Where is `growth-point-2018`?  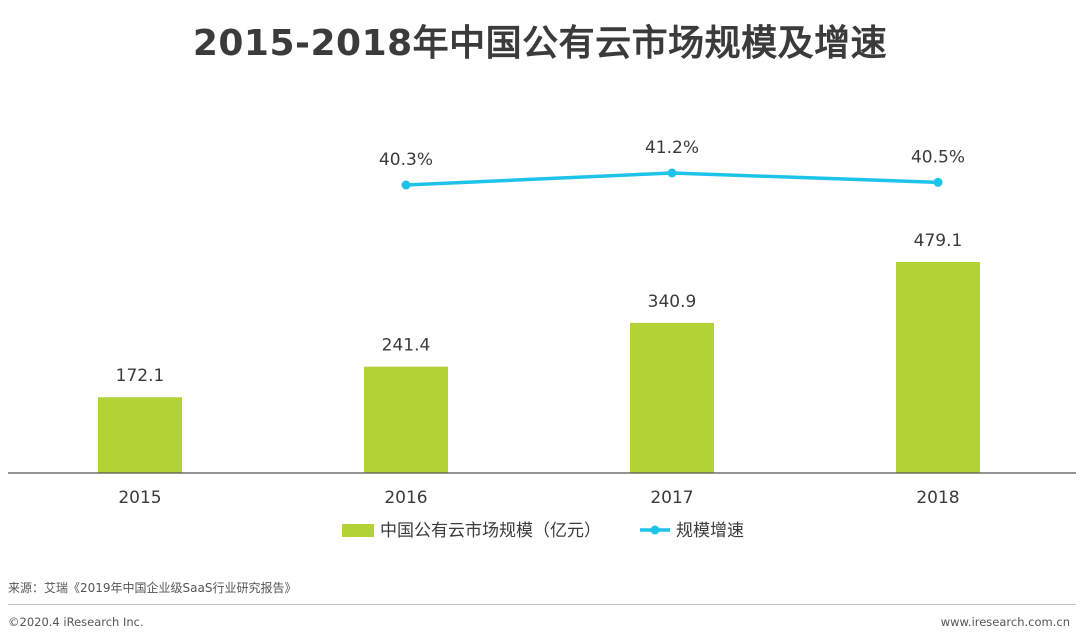 growth-point-2018 is located at coordinates (938, 182).